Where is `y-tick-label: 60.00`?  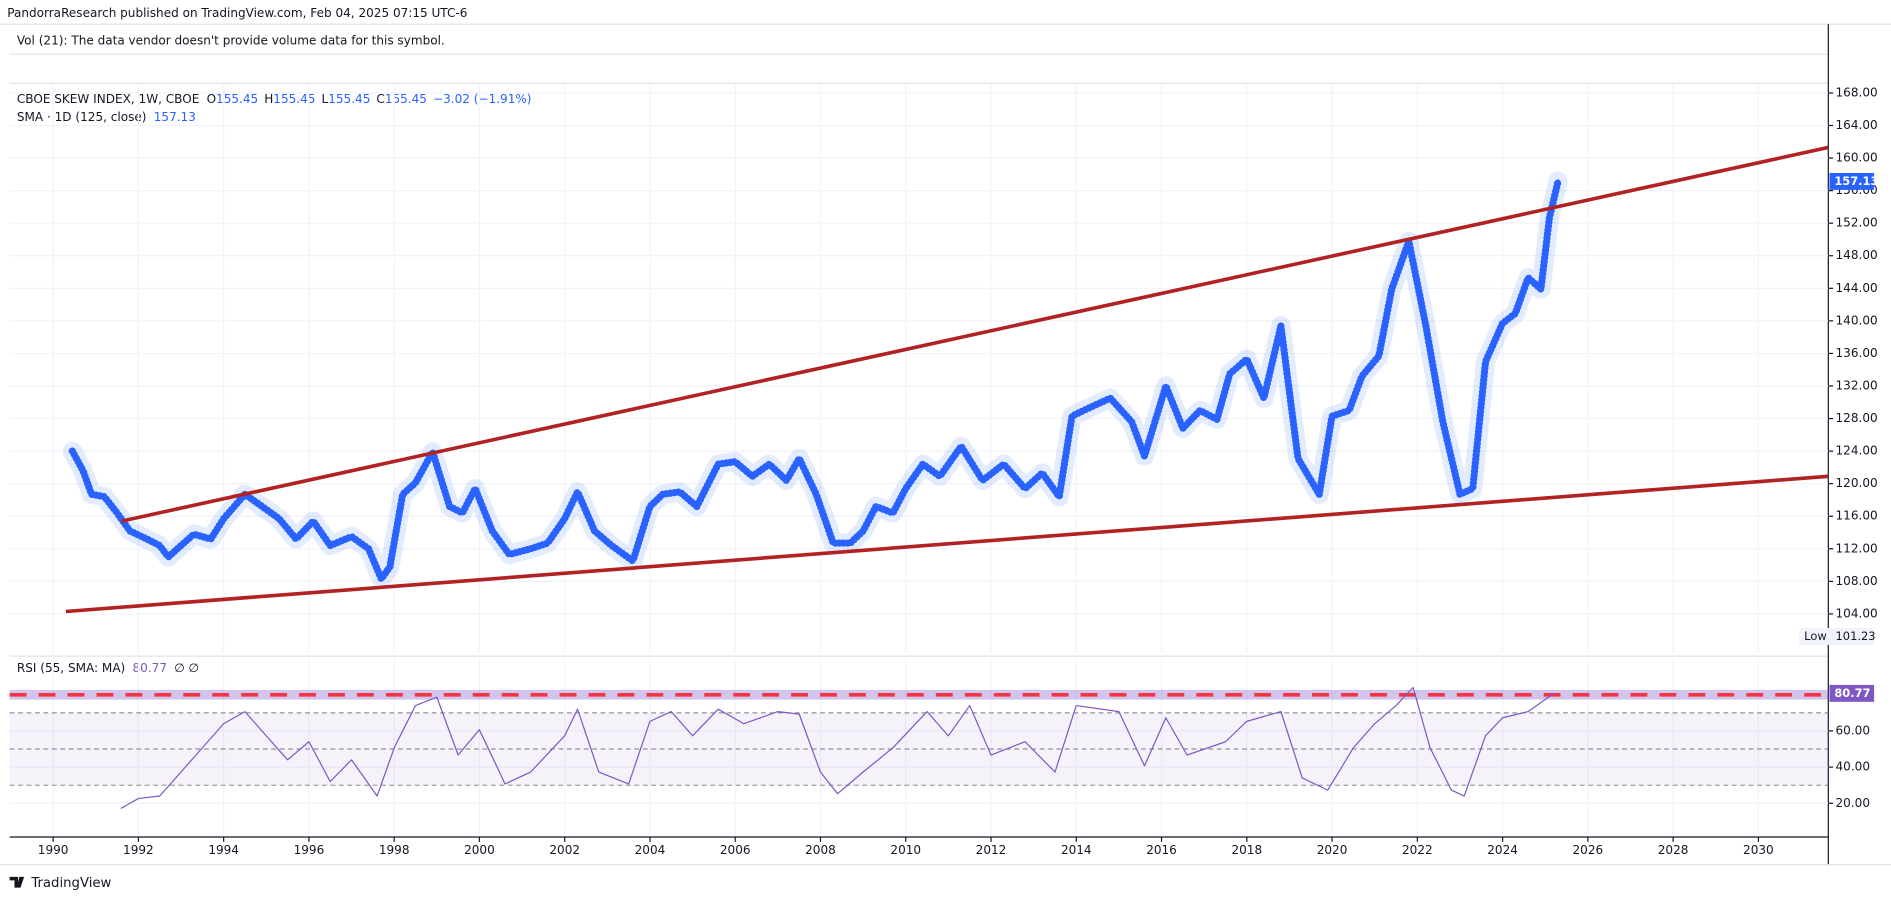 y-tick-label: 60.00 is located at coordinates (1853, 730).